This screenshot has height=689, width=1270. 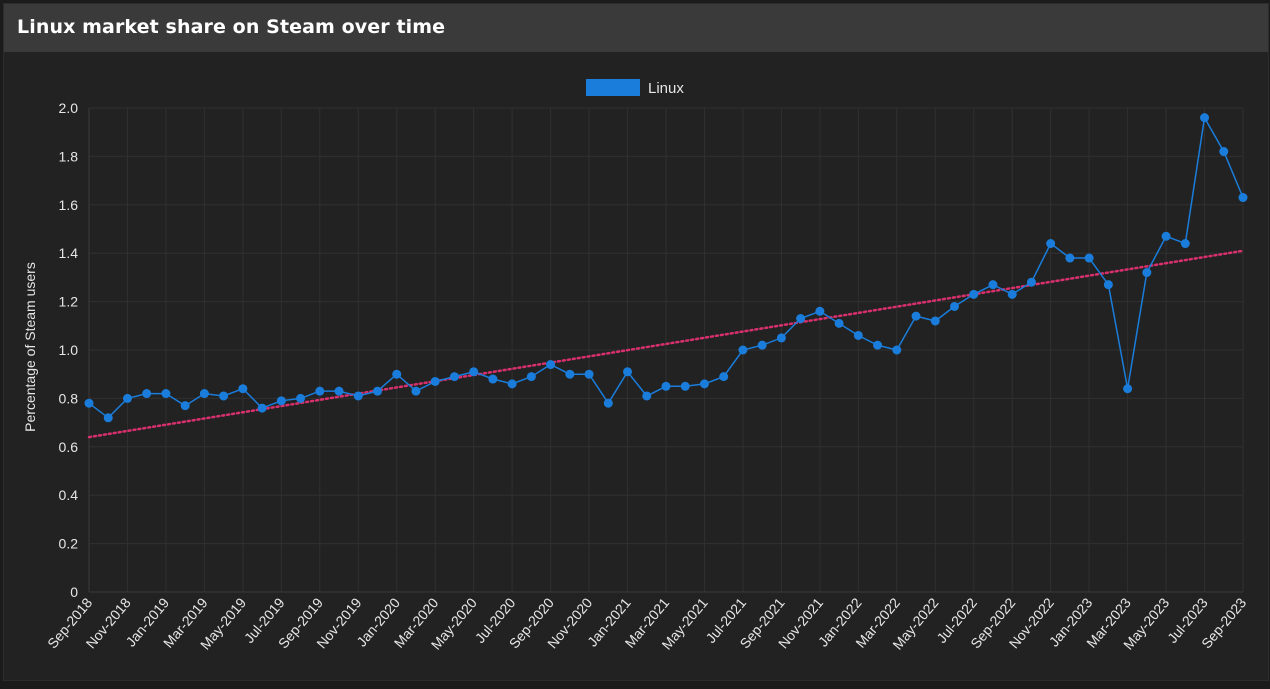 What do you see at coordinates (69, 253) in the screenshot?
I see `y-tick-label: 1.4` at bounding box center [69, 253].